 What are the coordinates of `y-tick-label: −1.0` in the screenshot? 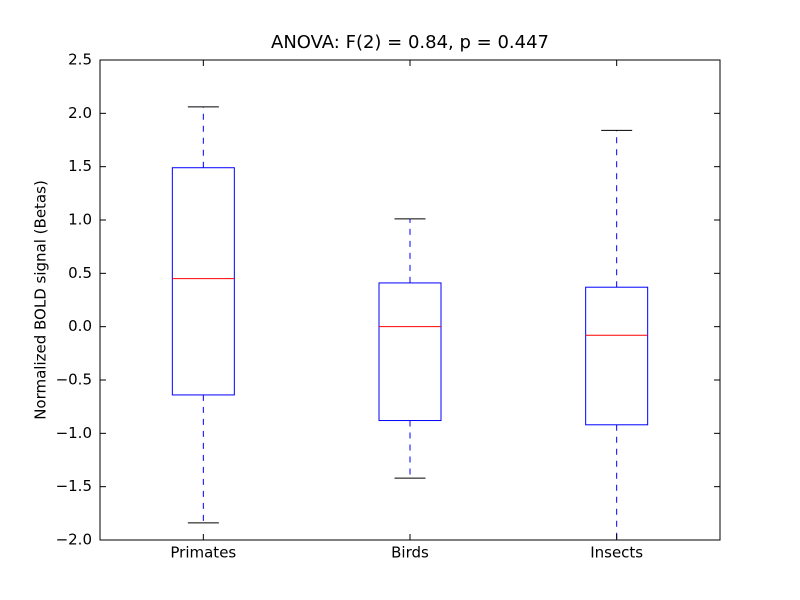 It's located at (74, 433).